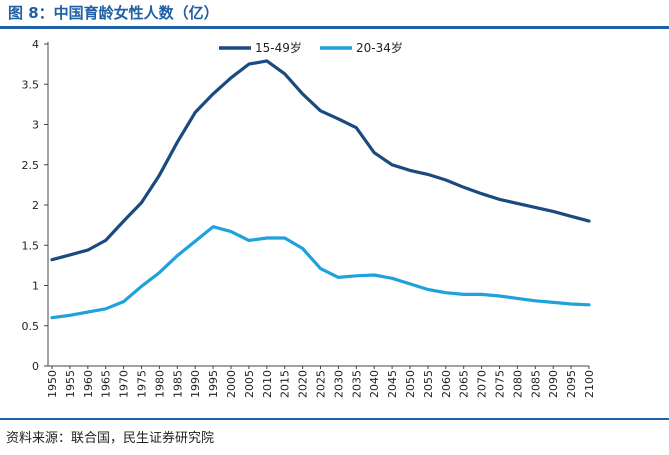  Describe the element at coordinates (334, 419) in the screenshot. I see `footer-divider` at that location.